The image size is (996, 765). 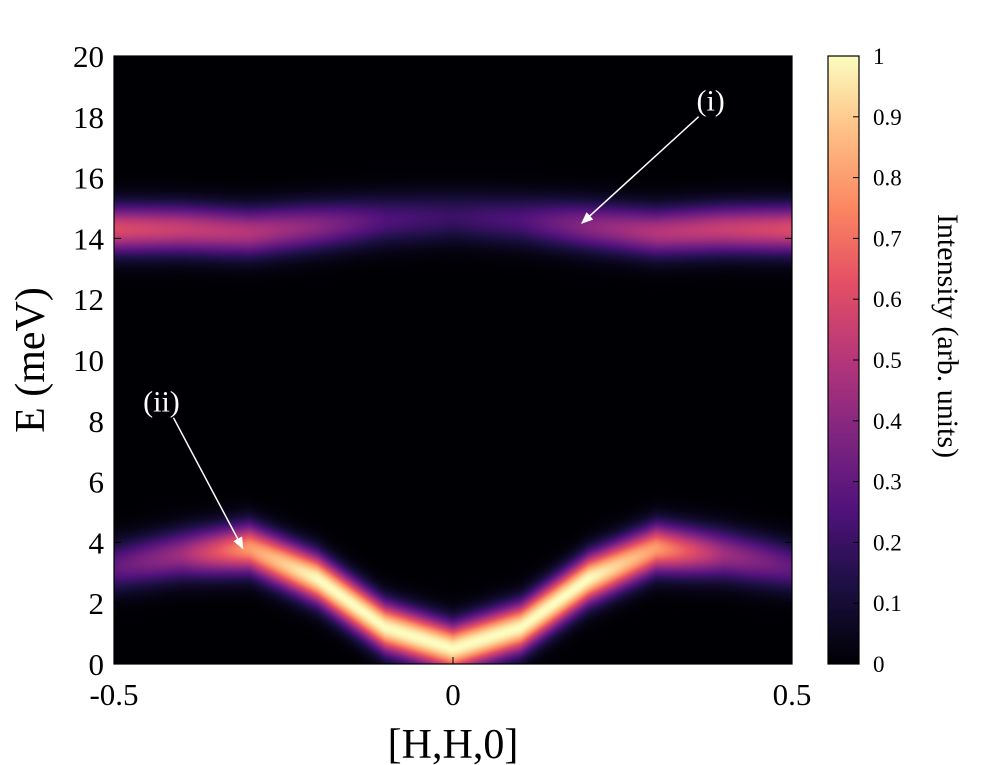 I want to click on y-tick-label: 6, so click(x=97, y=482).